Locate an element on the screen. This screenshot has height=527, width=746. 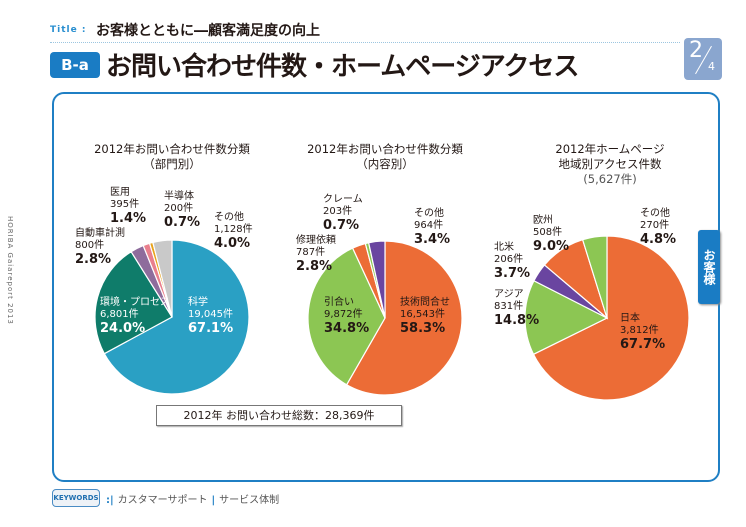
page-total: 4 is located at coordinates (711, 66).